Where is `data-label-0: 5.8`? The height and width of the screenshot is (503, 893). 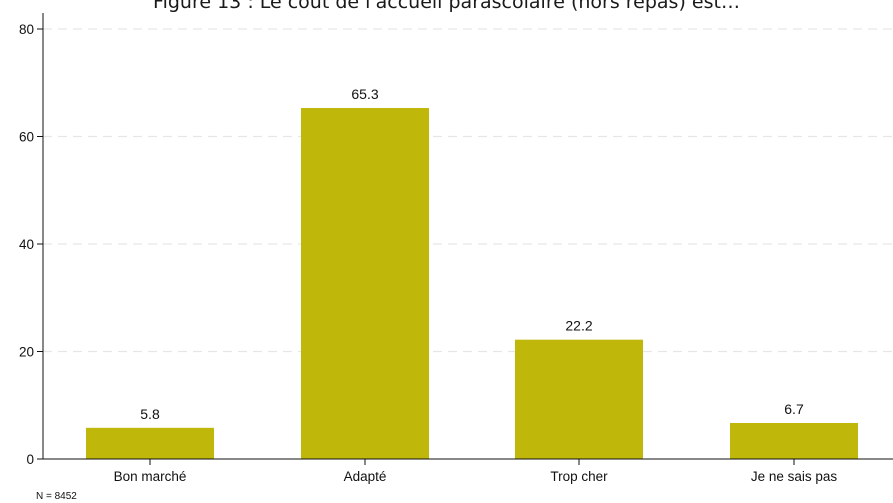
data-label-0: 5.8 is located at coordinates (150, 414).